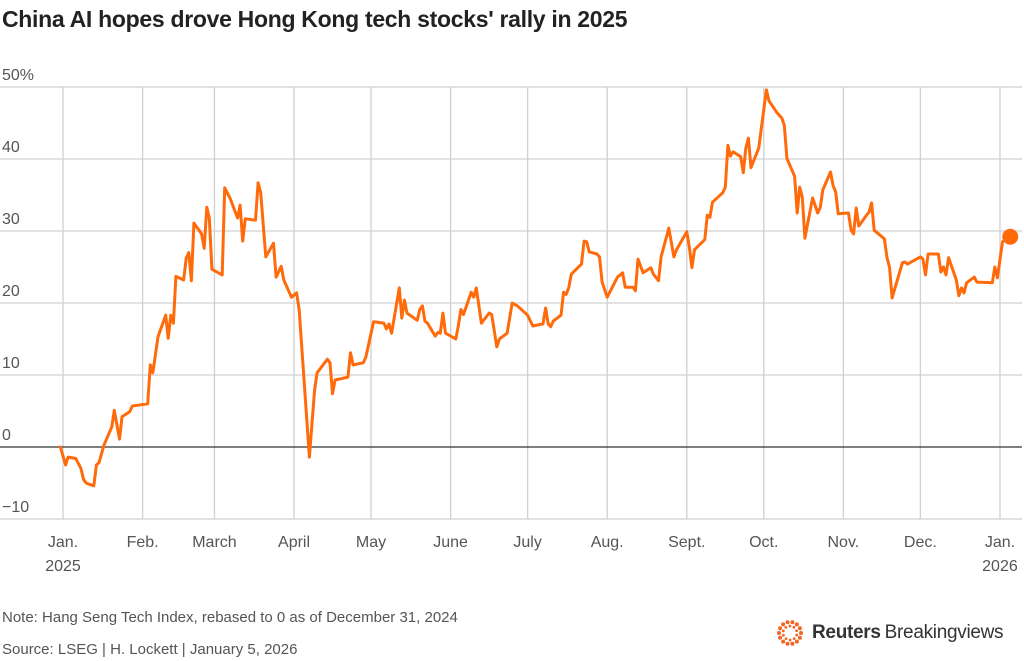 The height and width of the screenshot is (661, 1024). I want to click on x-tick-label: Nov., so click(844, 542).